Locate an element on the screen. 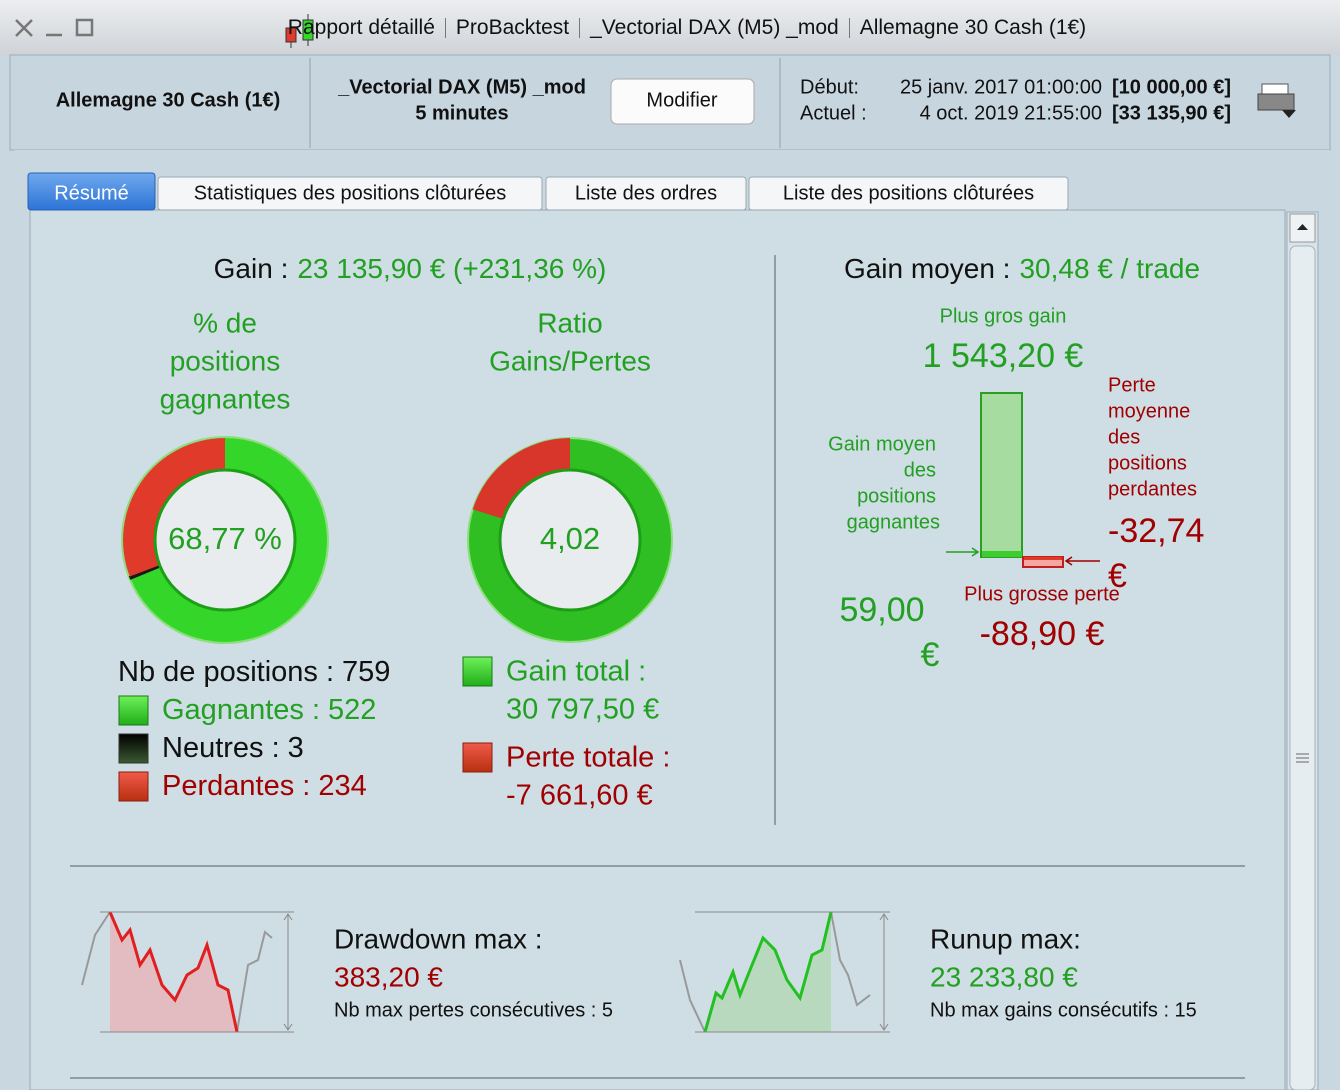 The width and height of the screenshot is (1340, 1090). avg-win-label: gagnantes is located at coordinates (893, 522).